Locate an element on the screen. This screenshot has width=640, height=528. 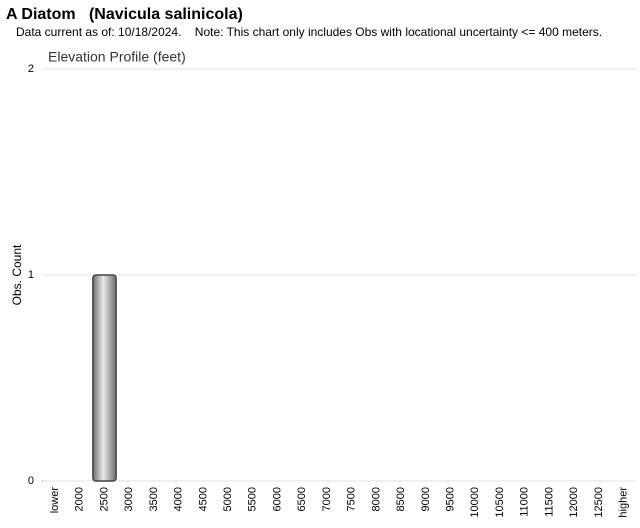
x-tick-label: 8000 is located at coordinates (376, 499).